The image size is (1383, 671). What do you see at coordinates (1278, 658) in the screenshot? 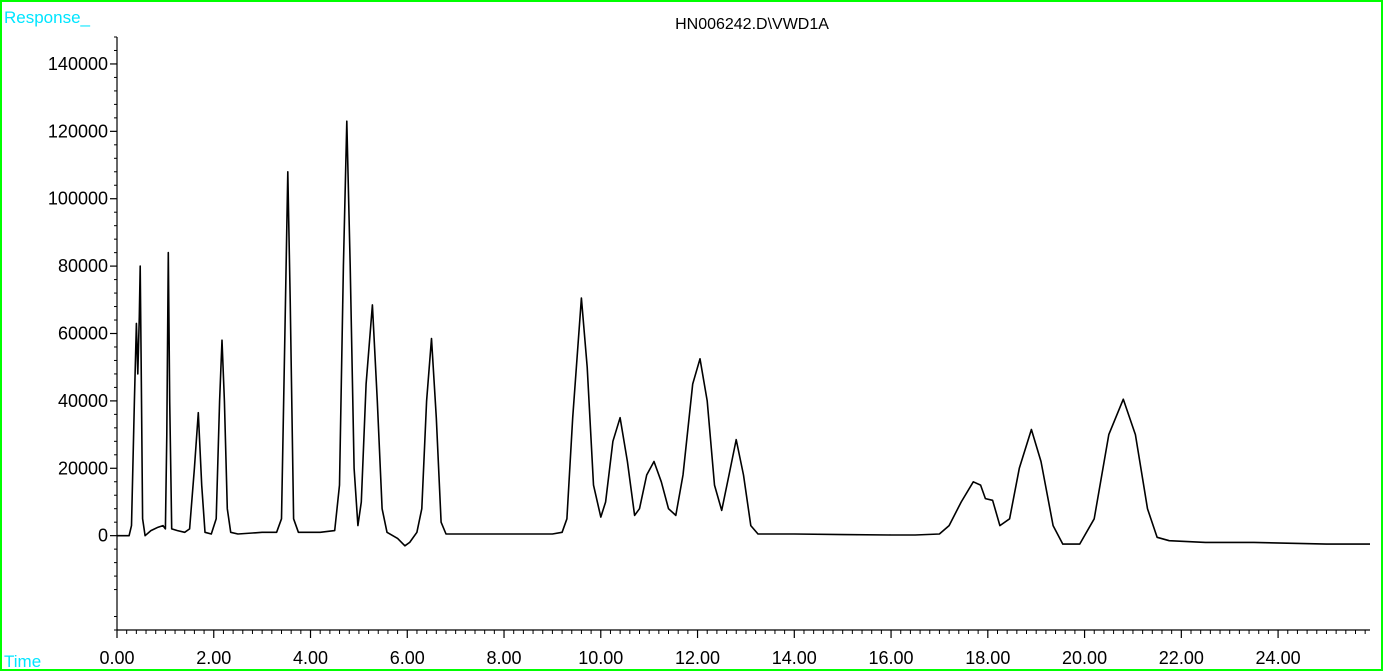
I see `x-tick-label: 24.00` at bounding box center [1278, 658].